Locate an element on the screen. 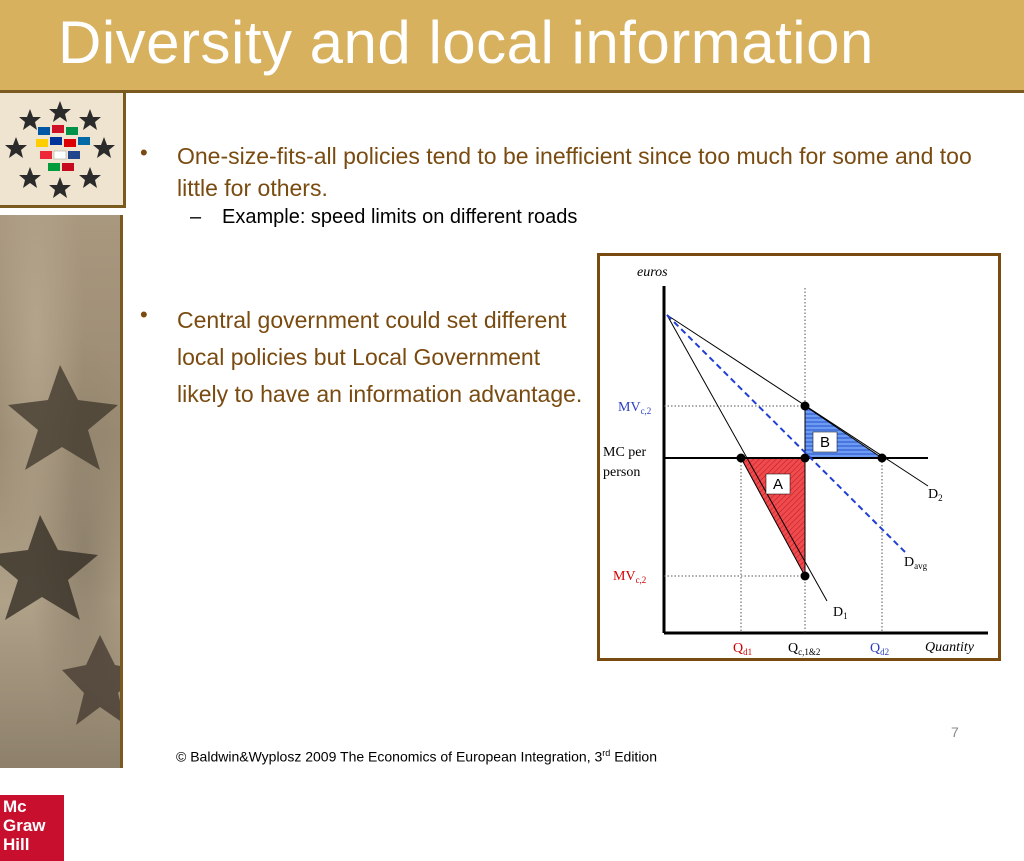  x-axis-label: Quantity is located at coordinates (950, 647).